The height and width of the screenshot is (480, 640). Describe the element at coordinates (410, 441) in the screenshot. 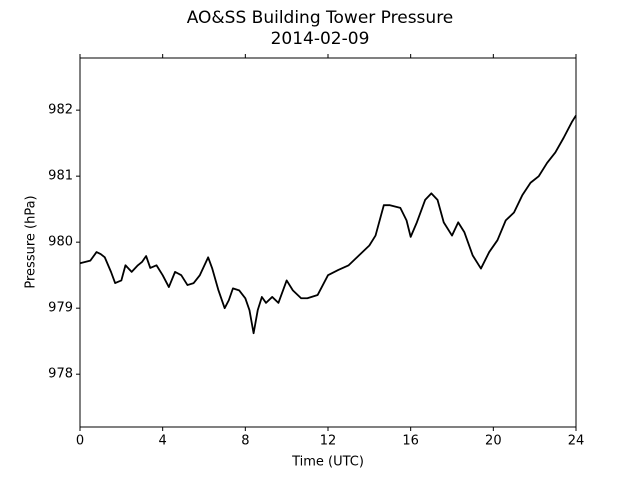

I see `x-tick-label: 16` at that location.